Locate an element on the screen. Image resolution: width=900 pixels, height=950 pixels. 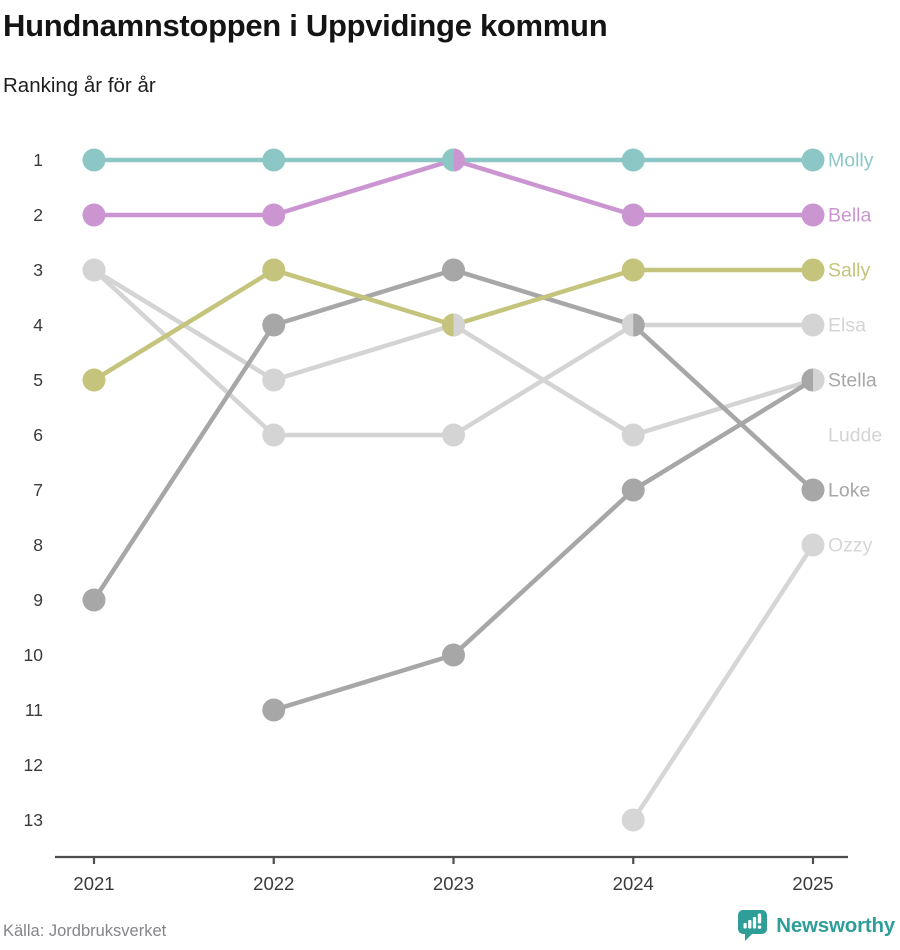
y-tick-label-4: 4 is located at coordinates (38, 325).